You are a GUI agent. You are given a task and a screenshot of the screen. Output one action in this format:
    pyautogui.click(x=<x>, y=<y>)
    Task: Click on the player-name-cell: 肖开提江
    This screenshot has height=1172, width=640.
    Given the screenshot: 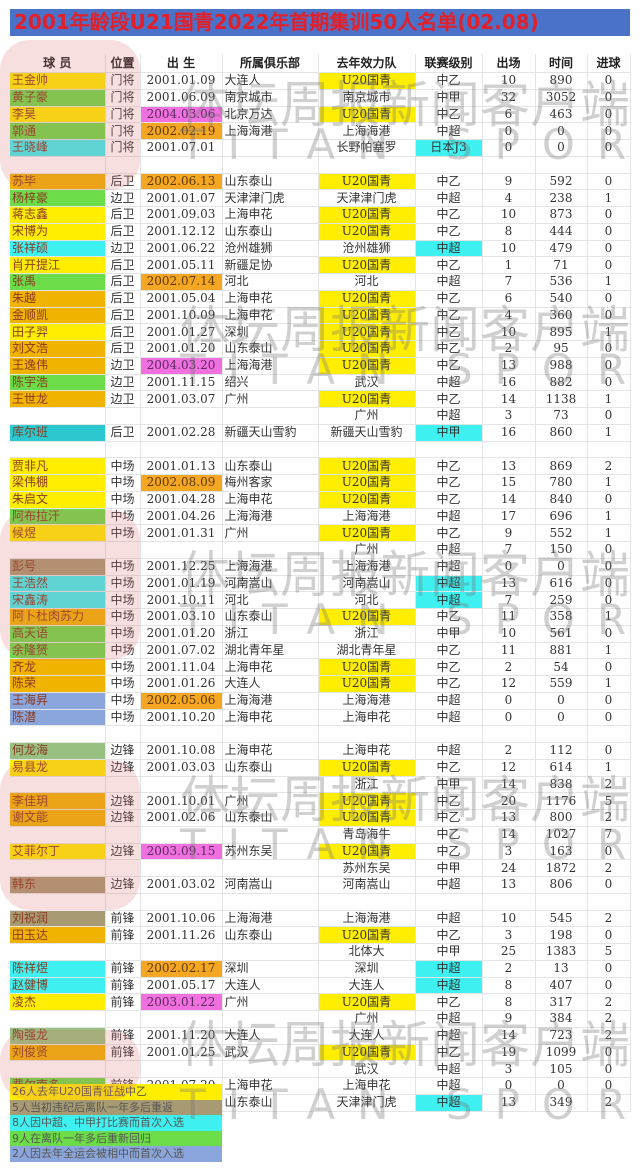 What is the action you would take?
    pyautogui.click(x=58, y=265)
    